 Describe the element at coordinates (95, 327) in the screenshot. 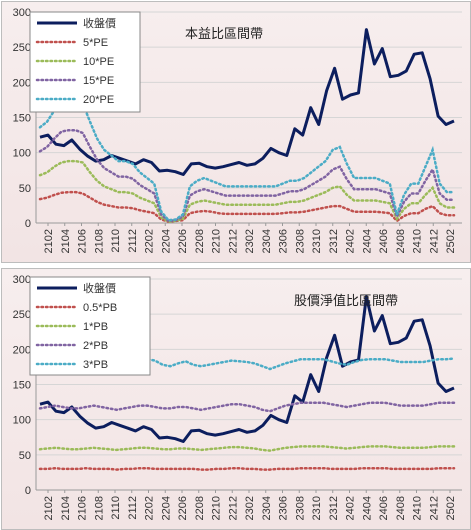

I see `legend-label: 1*PB` at that location.